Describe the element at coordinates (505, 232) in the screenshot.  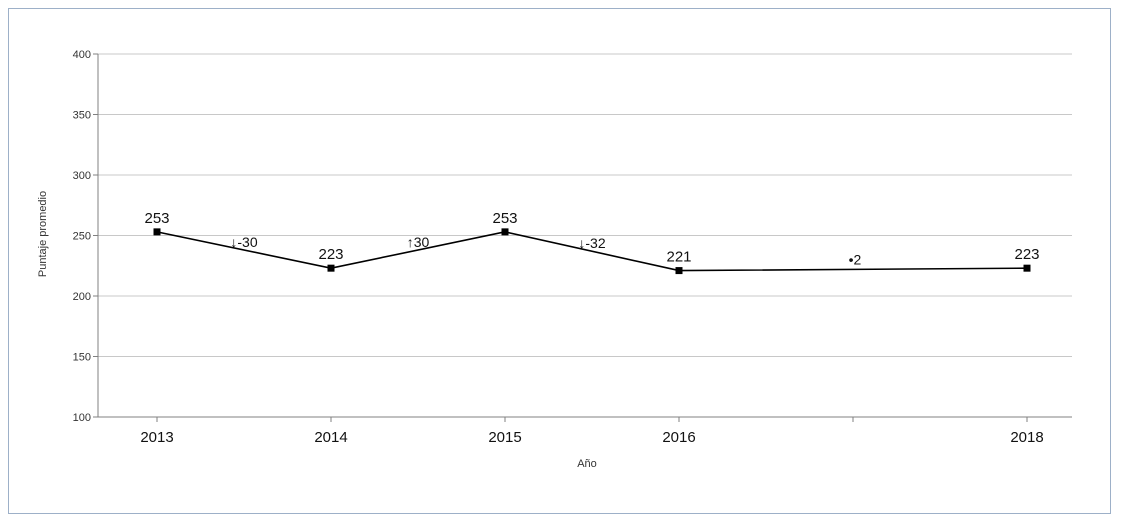
I see `data-point-2015` at that location.